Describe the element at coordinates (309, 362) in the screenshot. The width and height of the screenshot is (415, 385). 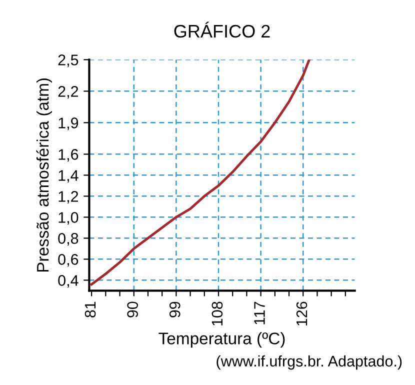
I see `text: (www.if.ufrgs.br. Adaptado.)` at that location.